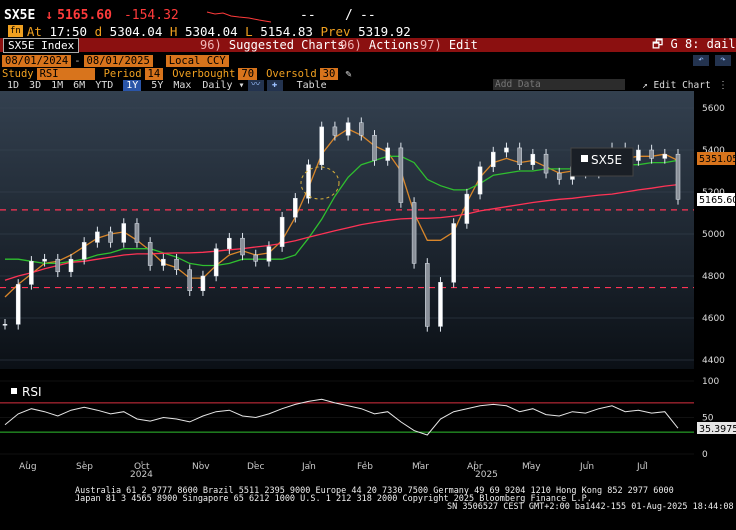 Image resolution: width=736 pixels, height=530 pixels. I want to click on currency-field: Local CCY, so click(197, 60).